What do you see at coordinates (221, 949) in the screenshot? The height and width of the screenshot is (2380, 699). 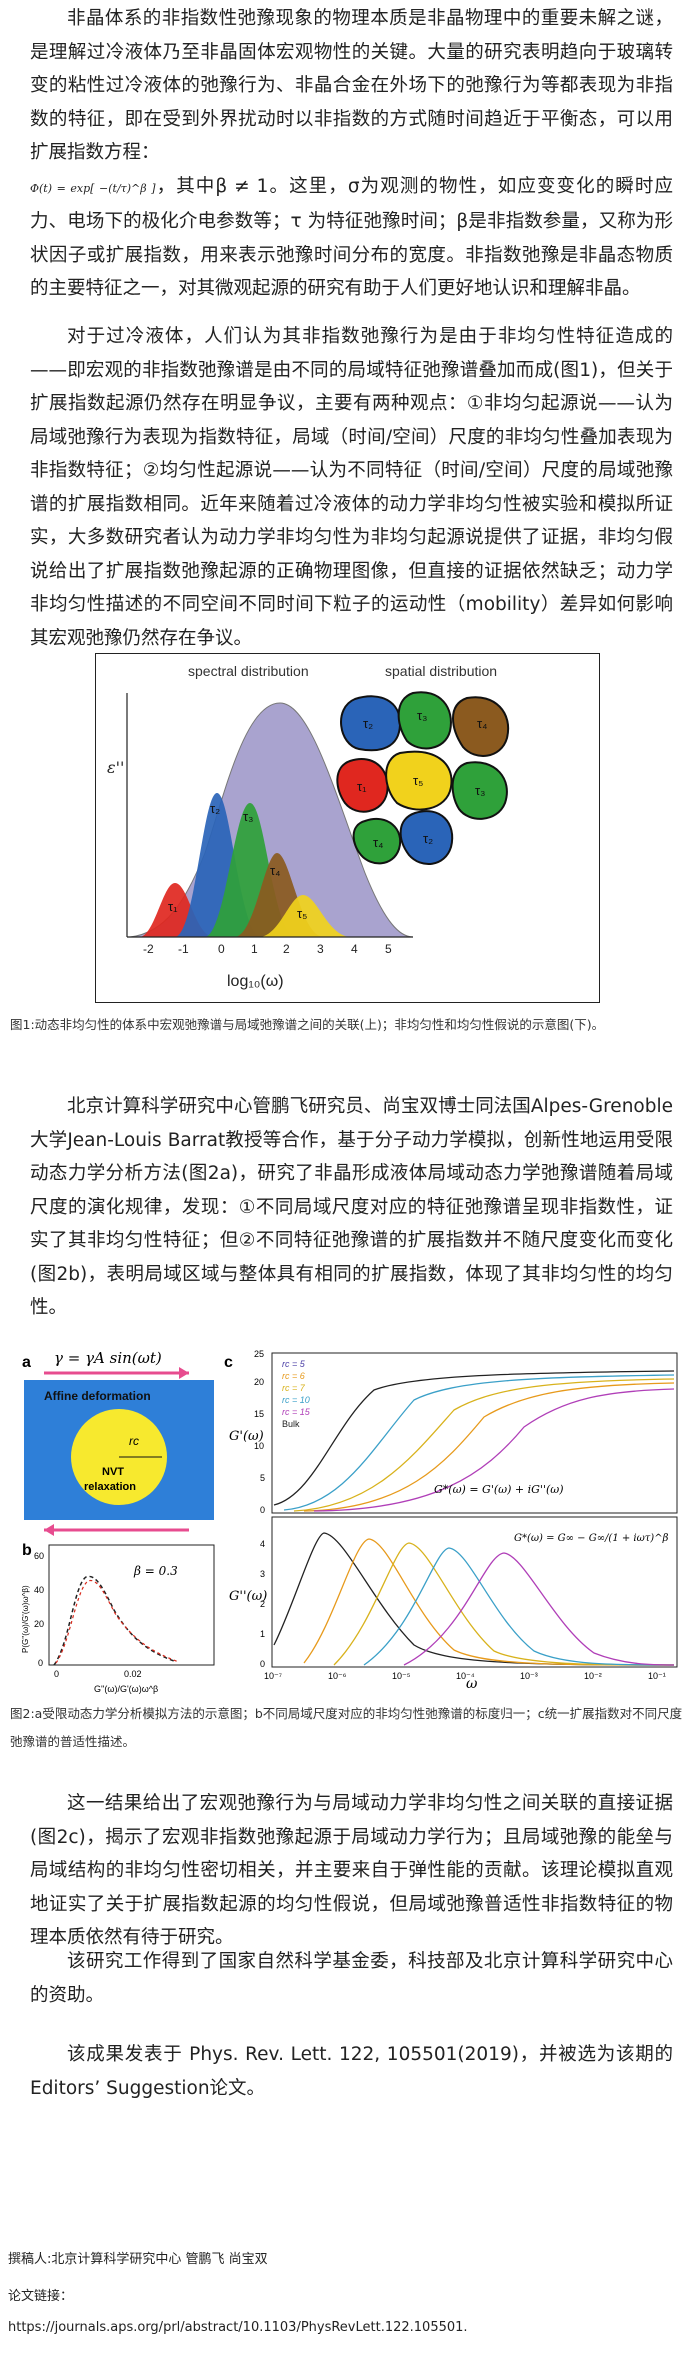 I see `x-tick: 0` at bounding box center [221, 949].